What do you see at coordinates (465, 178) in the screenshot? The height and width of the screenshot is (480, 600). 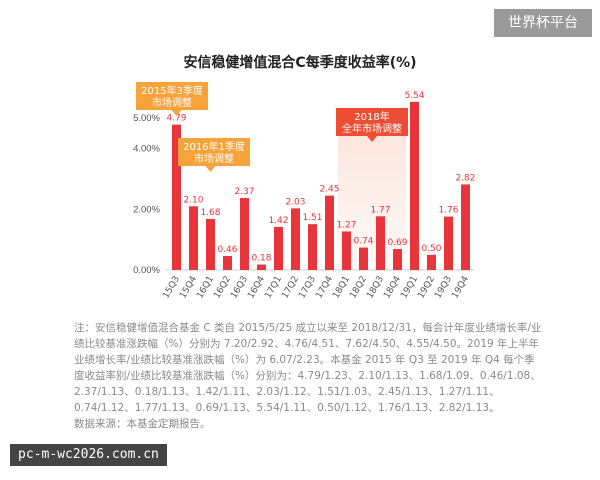 I see `bar-value-label: 2.82` at bounding box center [465, 178].